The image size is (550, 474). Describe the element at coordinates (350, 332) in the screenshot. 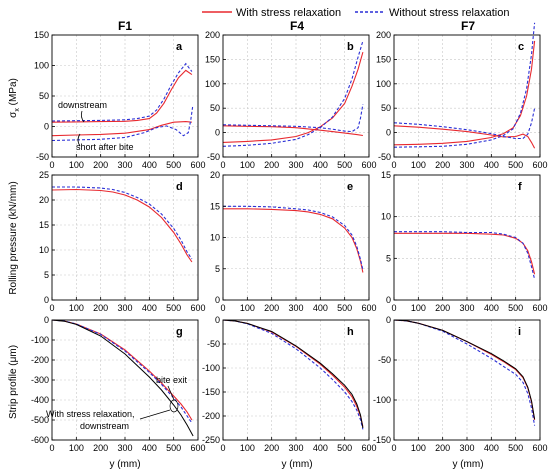

I see `panel-letter-h: h` at that location.